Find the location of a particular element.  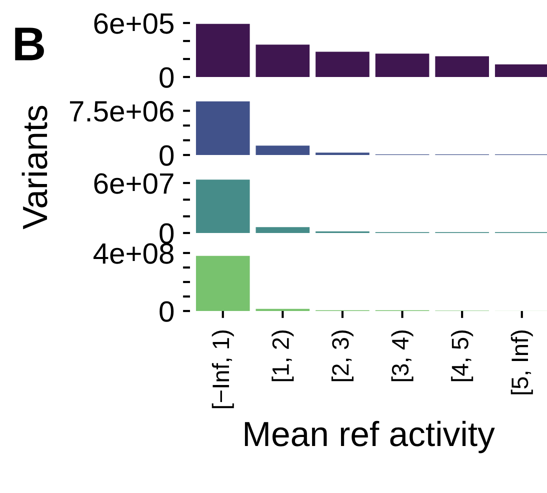

x-tick-label: [5, Inf) is located at coordinates (521, 362).